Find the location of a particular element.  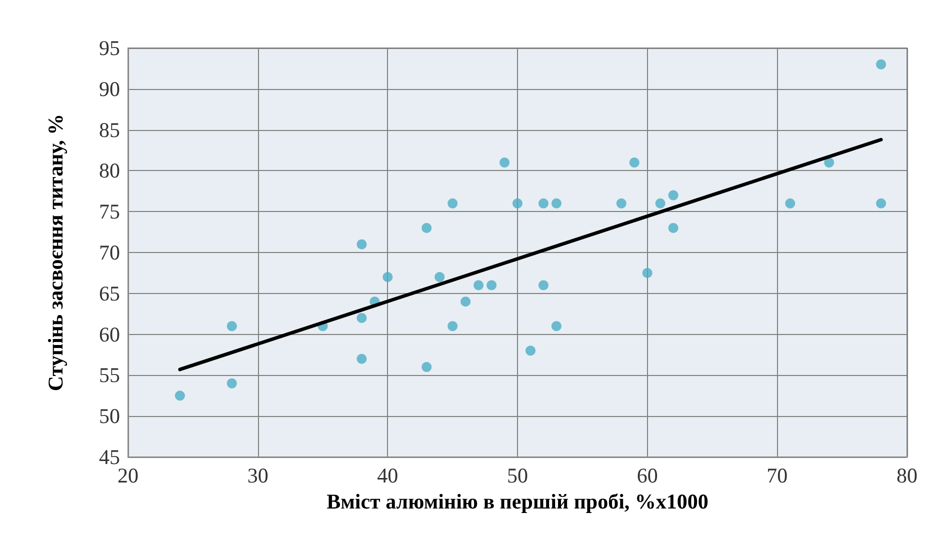

x-tick-label: 80 is located at coordinates (907, 476).